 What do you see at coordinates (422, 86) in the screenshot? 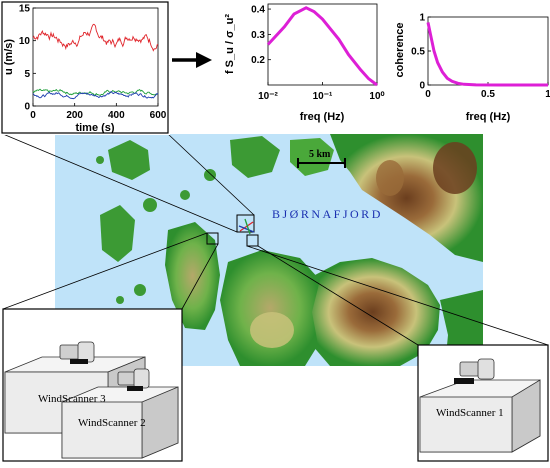
I see `coherence-ytick-label: 0` at bounding box center [422, 86].